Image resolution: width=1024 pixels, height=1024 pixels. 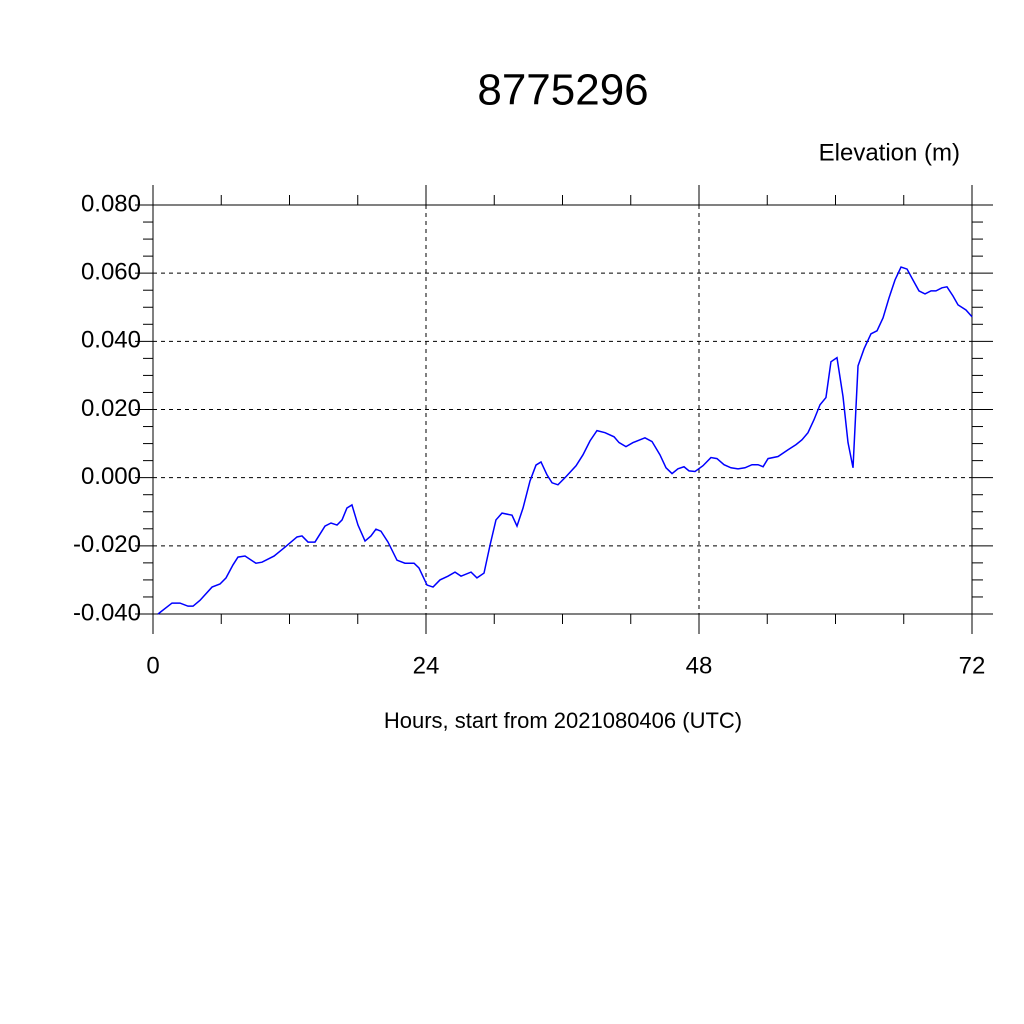 I want to click on y-tick-label: 0.040, so click(x=111, y=340).